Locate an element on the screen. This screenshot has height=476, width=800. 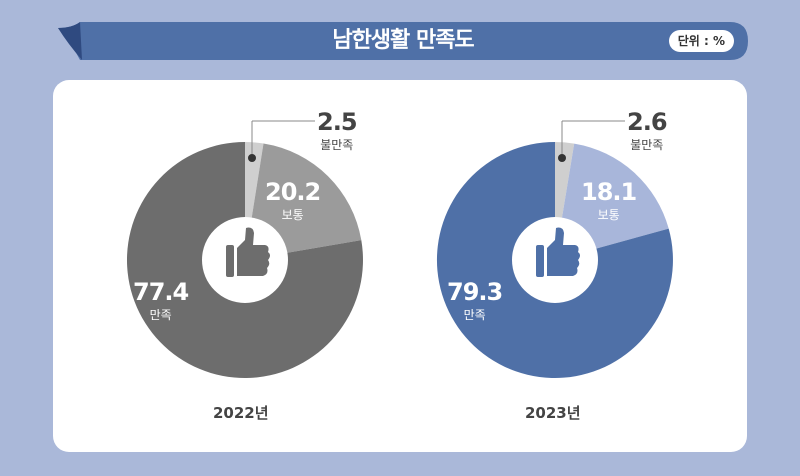
year-label-2022: 2022년 is located at coordinates (241, 413).